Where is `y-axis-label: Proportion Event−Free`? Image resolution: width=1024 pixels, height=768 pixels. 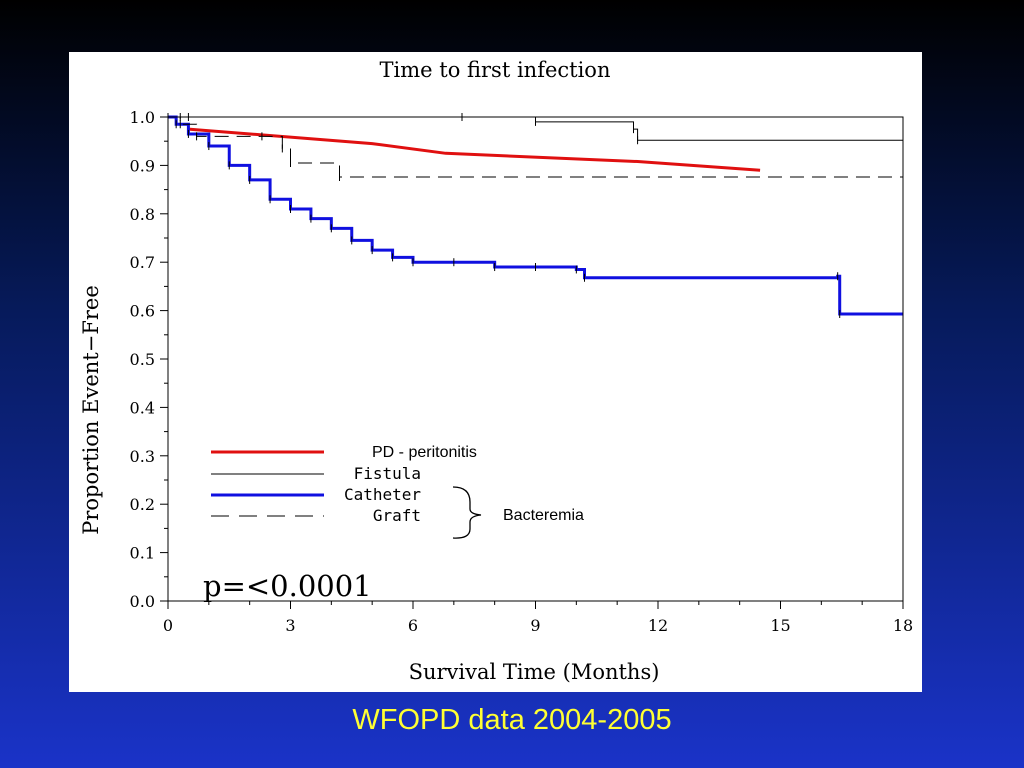
y-axis-label: Proportion Event−Free is located at coordinates (91, 410).